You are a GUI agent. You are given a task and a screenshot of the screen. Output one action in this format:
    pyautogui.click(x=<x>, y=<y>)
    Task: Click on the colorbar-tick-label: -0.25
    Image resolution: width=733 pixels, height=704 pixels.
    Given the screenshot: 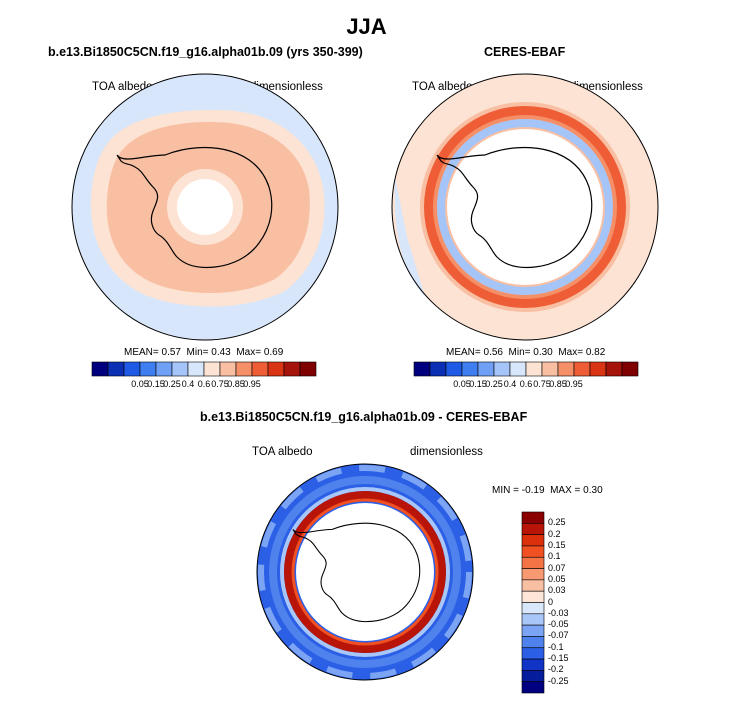 What is the action you would take?
    pyautogui.click(x=558, y=680)
    